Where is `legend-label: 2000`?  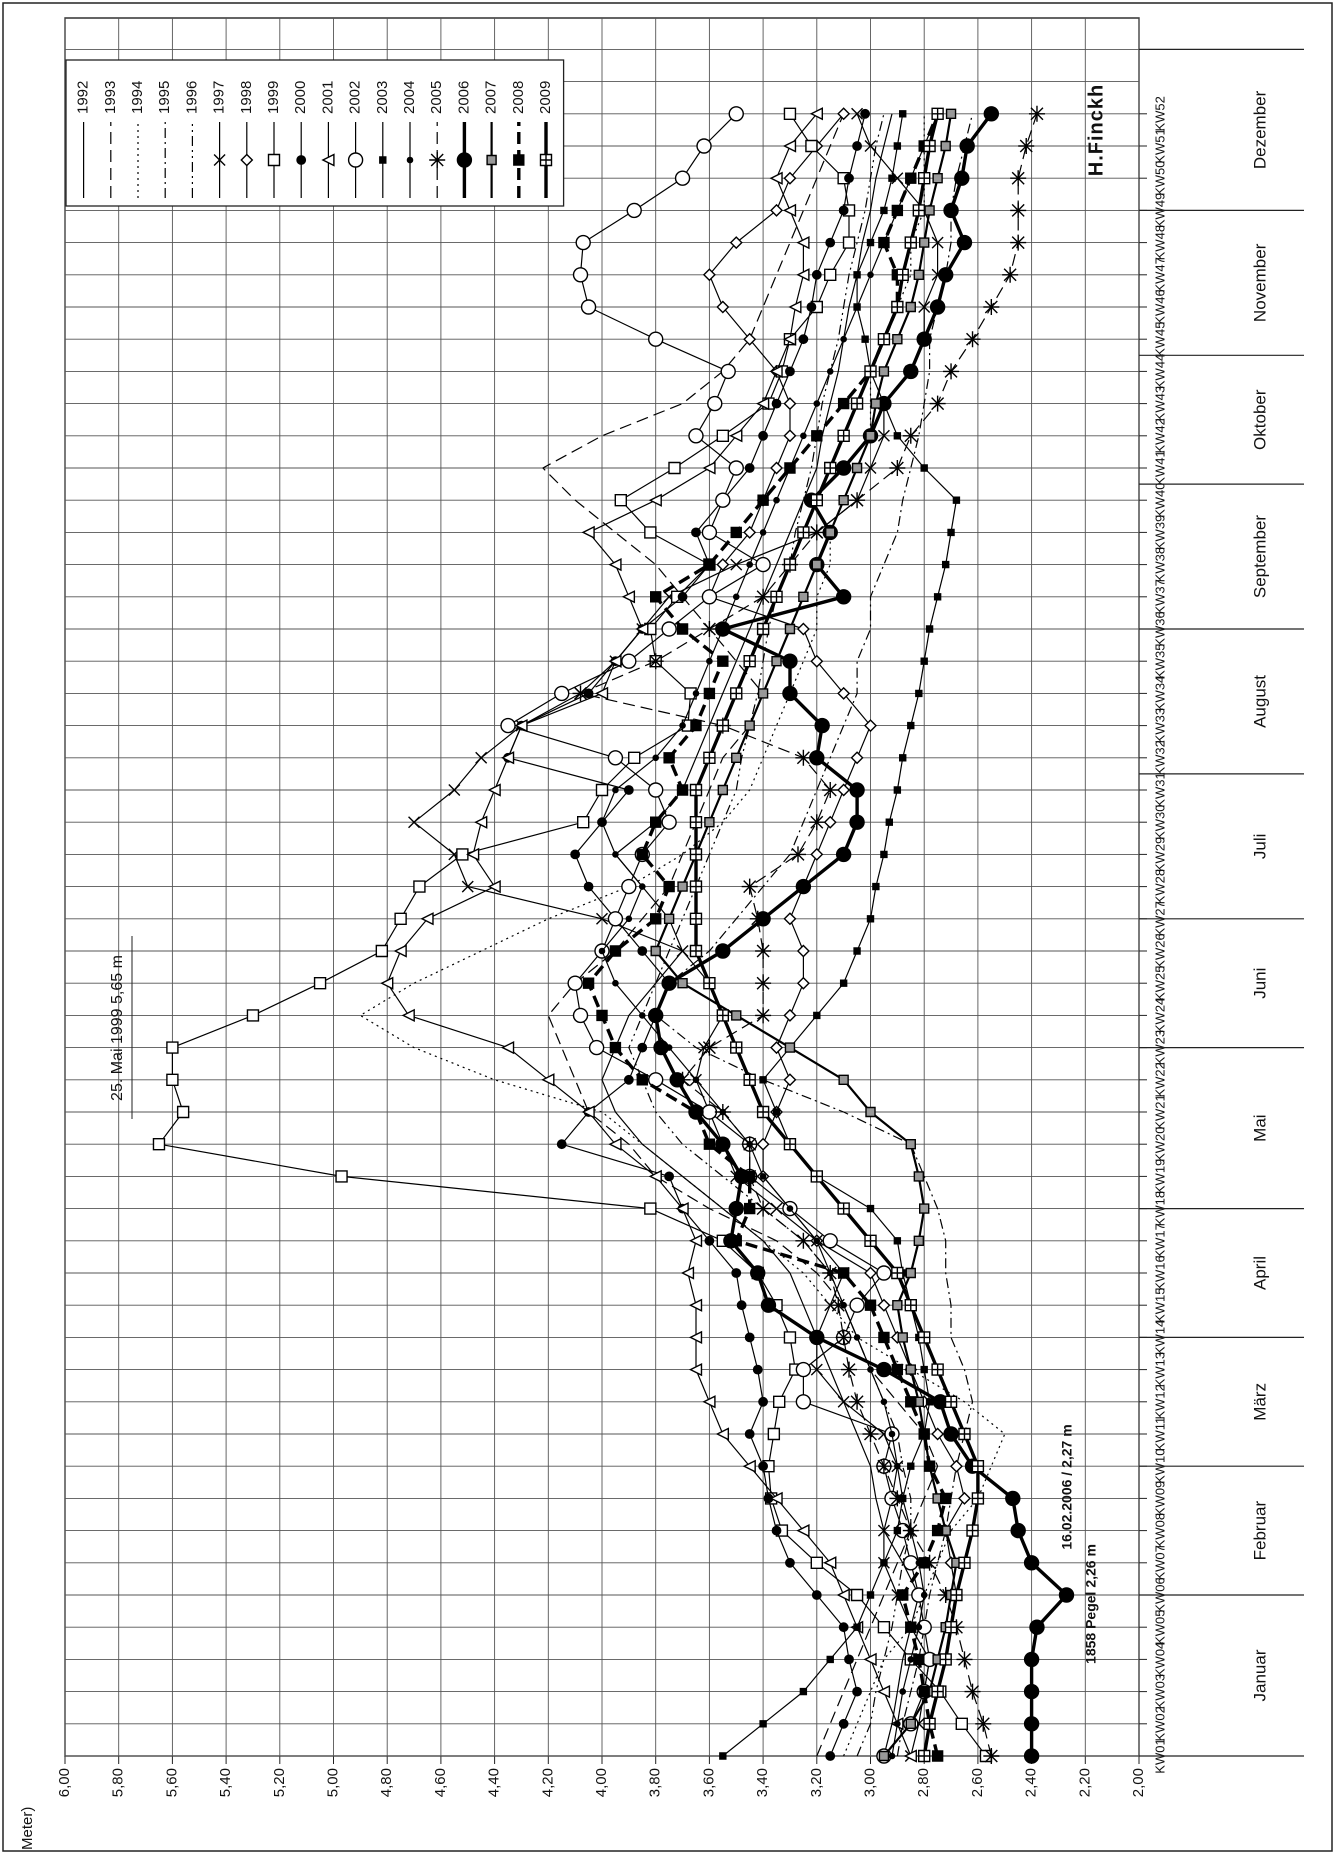 legend-label: 2000 is located at coordinates (300, 97).